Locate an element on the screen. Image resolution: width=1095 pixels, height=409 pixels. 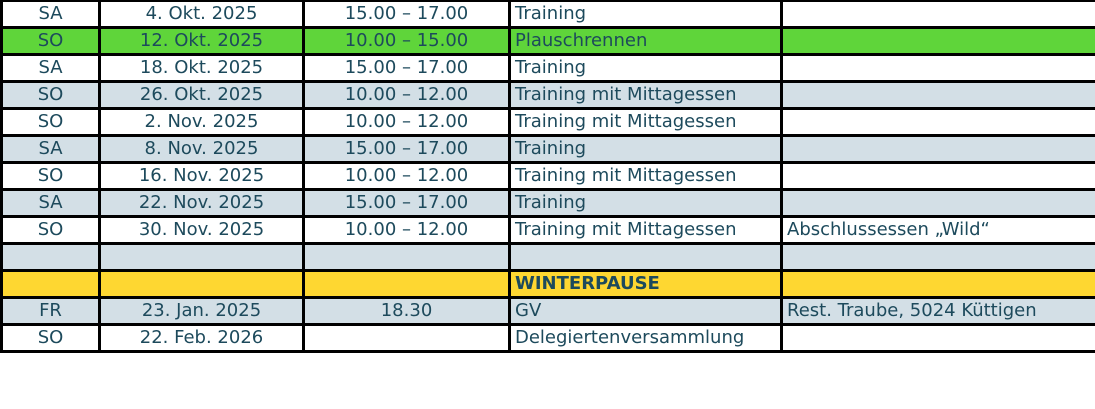
table-row: SA 22. Nov. 2025 15.00 – 17.00 Training is located at coordinates (547, 203).